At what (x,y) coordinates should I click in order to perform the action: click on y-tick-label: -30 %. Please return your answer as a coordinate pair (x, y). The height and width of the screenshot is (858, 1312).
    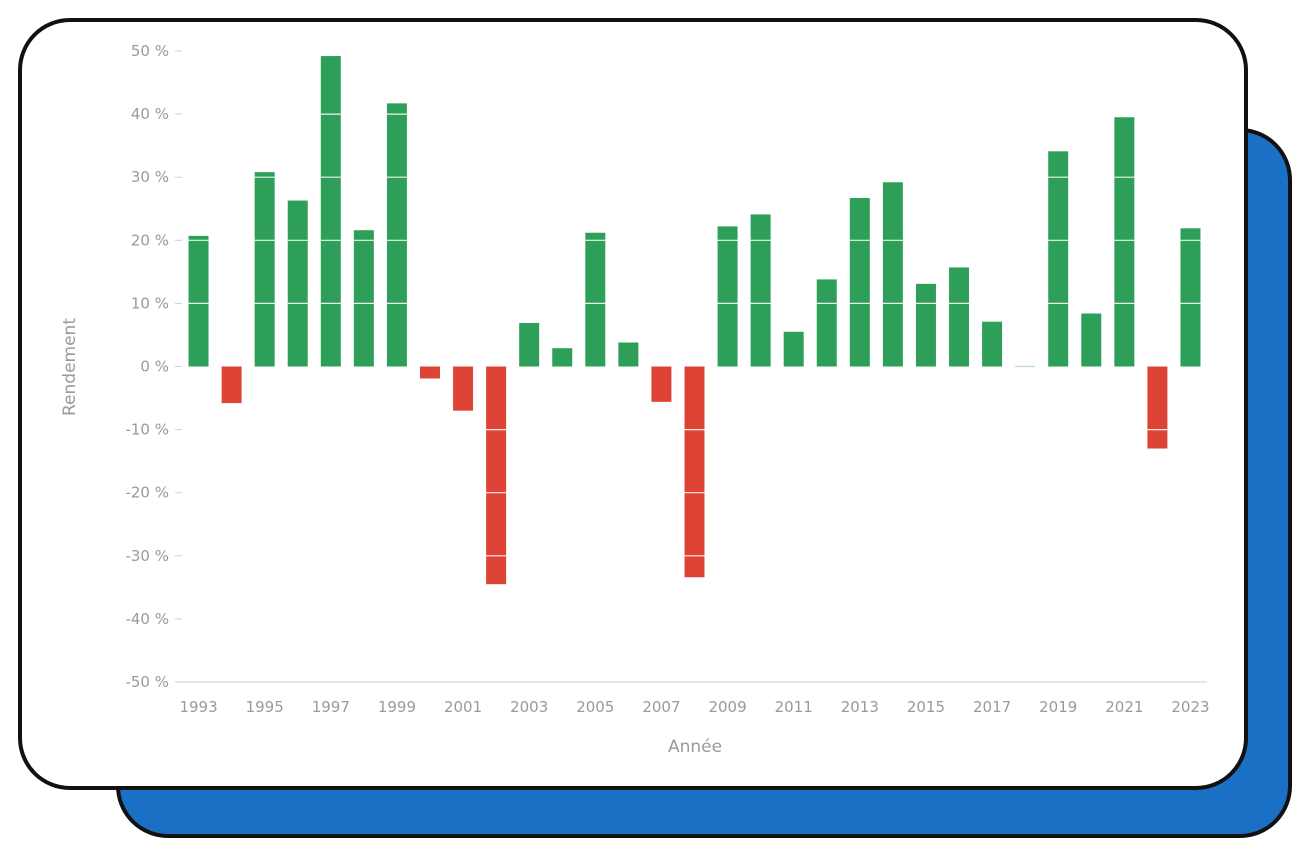
    Looking at the image, I should click on (147, 556).